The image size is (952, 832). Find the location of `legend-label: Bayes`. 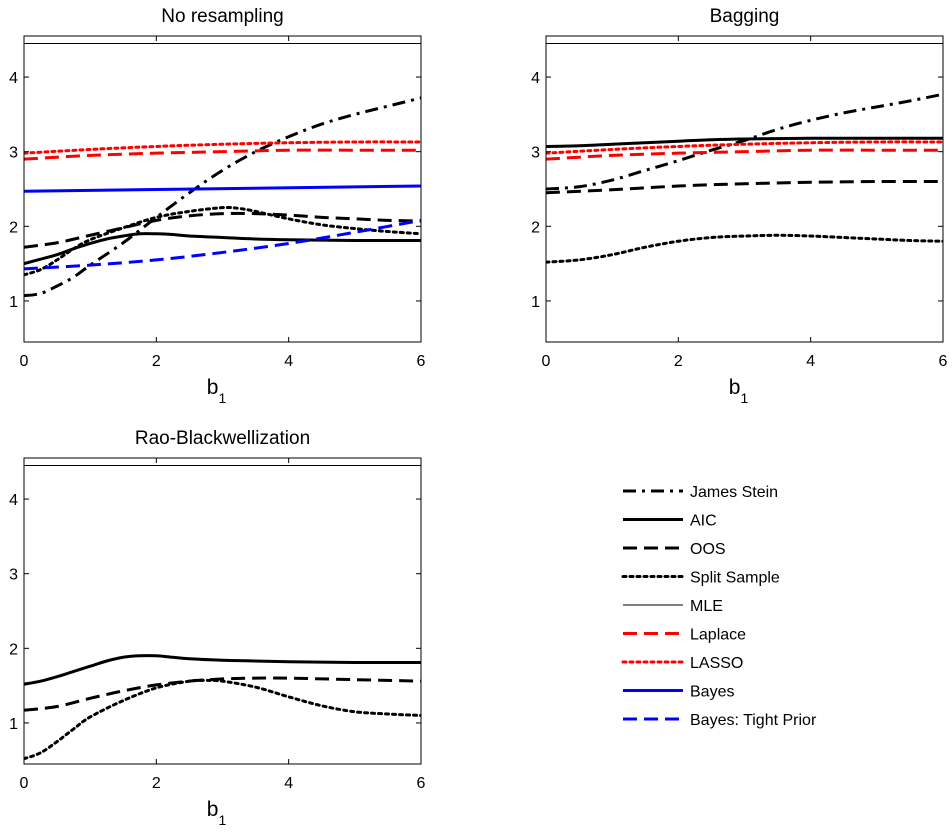

legend-label: Bayes is located at coordinates (712, 692).